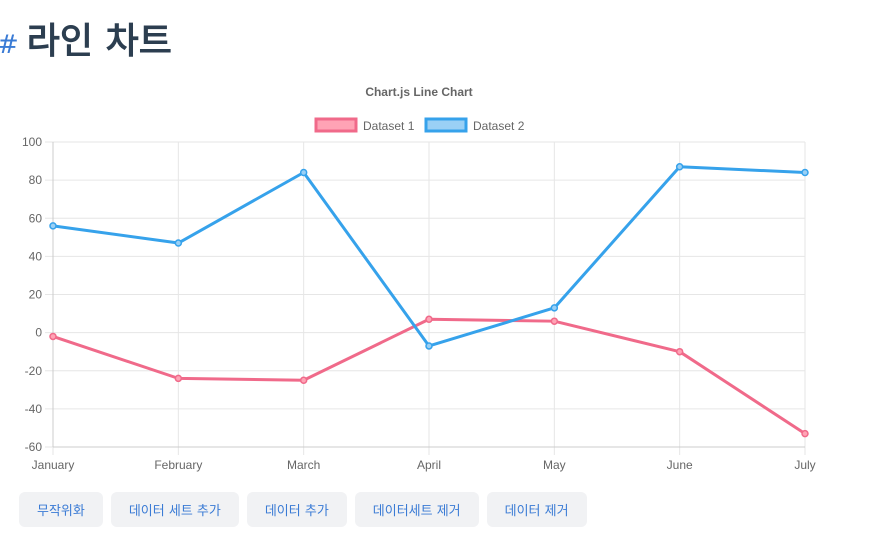 The image size is (884, 535). What do you see at coordinates (99, 41) in the screenshot?
I see `page-title: 라인 차트` at bounding box center [99, 41].